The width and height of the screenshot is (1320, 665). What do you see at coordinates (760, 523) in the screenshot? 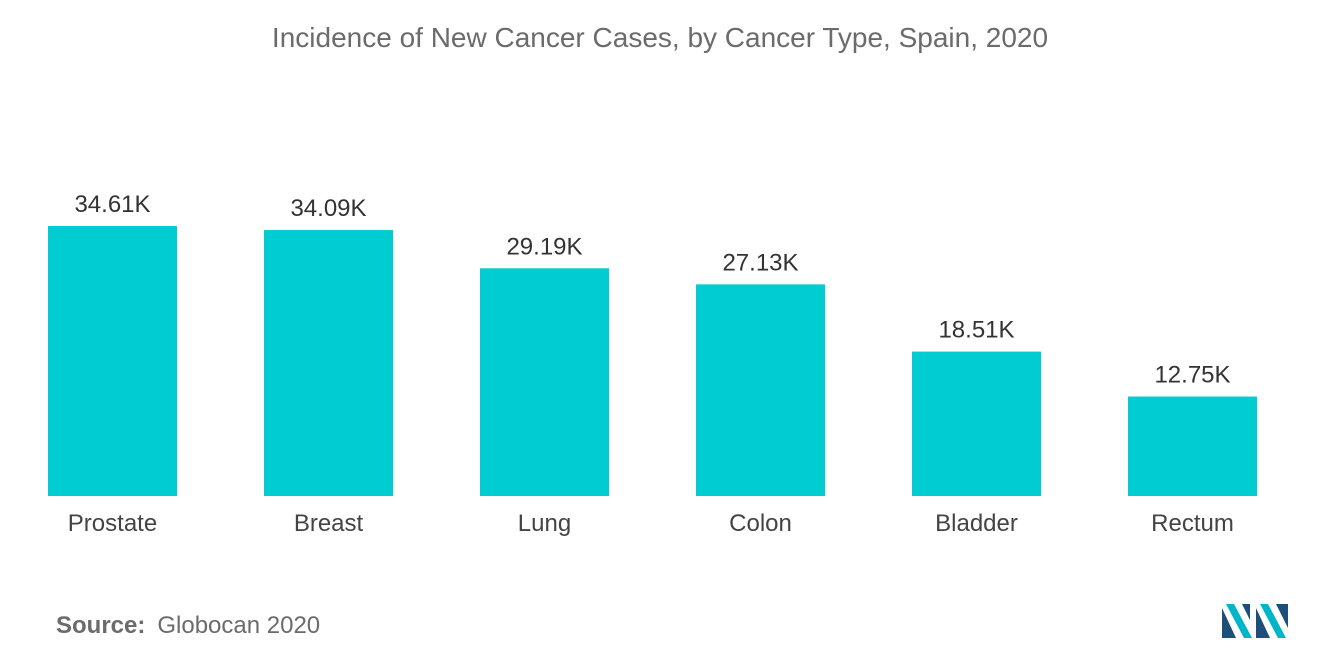
I see `category-label-colon: Colon` at bounding box center [760, 523].